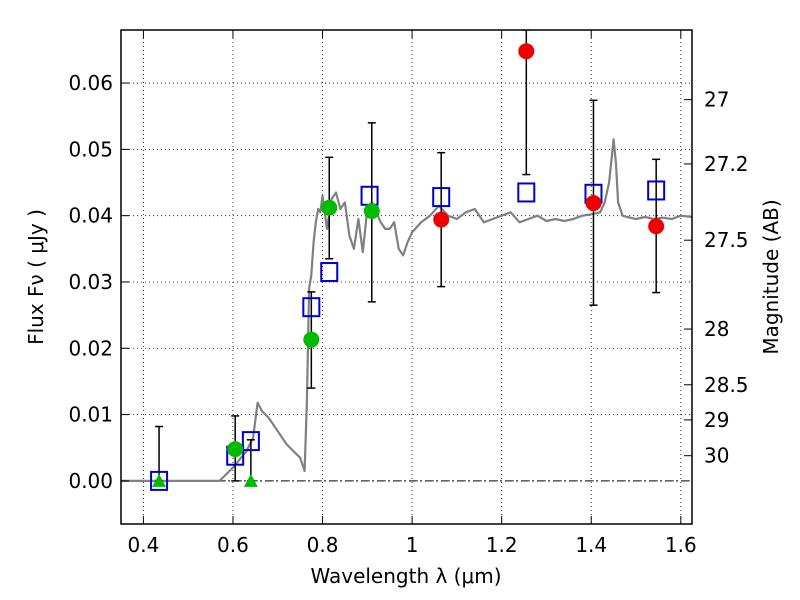 Image resolution: width=800 pixels, height=600 pixels. I want to click on y2-tick-label: 29, so click(716, 420).